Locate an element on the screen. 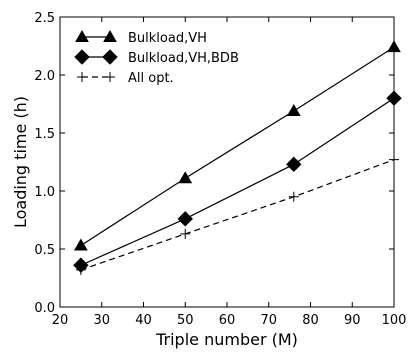  legend-label: Bulkload,VH,BDB is located at coordinates (183, 58).